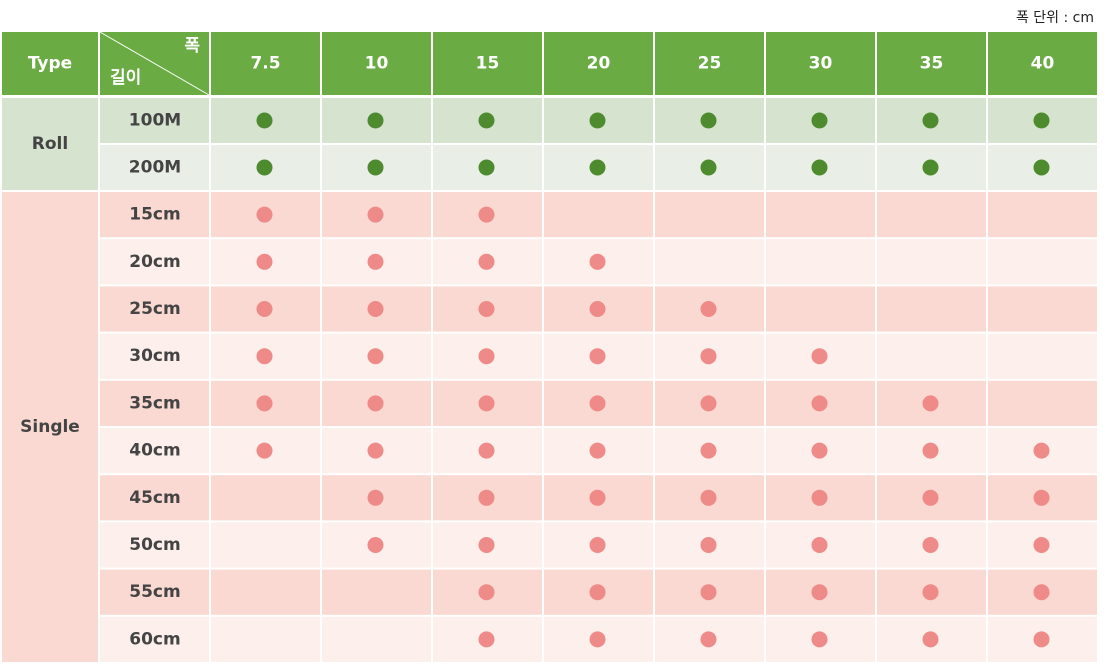 This screenshot has width=1110, height=667. I want to click on header-width: 35, so click(932, 64).